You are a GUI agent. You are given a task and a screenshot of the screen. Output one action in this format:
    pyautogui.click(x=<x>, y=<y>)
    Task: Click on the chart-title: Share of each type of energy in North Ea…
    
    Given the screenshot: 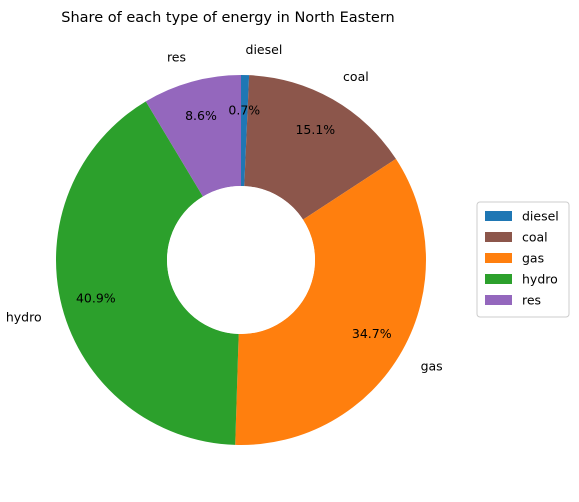 What is the action you would take?
    pyautogui.click(x=227, y=18)
    